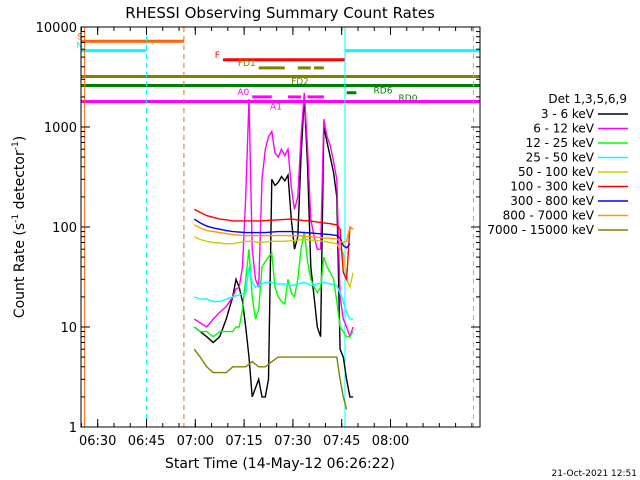 Image resolution: width=640 pixels, height=480 pixels. What do you see at coordinates (243, 441) in the screenshot?
I see `x-tick-label: 07:15` at bounding box center [243, 441].